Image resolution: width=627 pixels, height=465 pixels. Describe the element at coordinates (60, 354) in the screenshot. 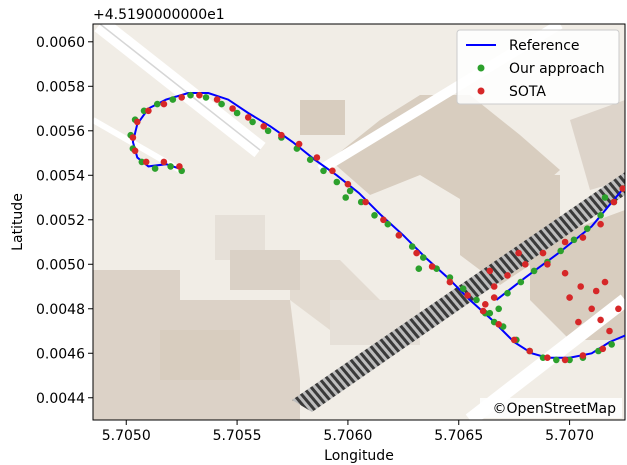

I see `y-tick-label: 0.0046` at that location.